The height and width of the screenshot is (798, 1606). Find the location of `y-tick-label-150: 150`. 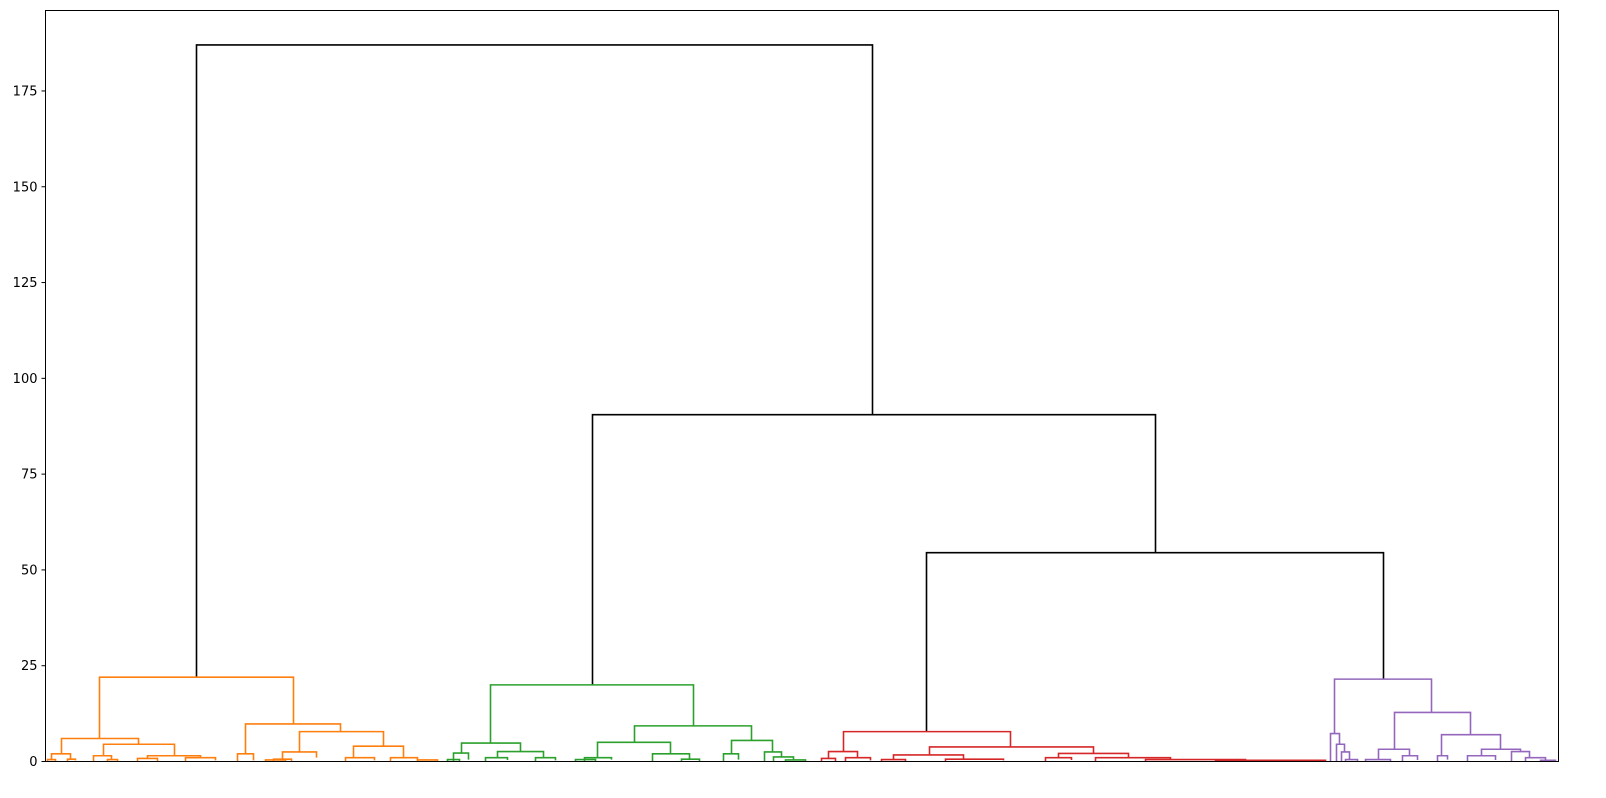

y-tick-label-150: 150 is located at coordinates (25, 187).